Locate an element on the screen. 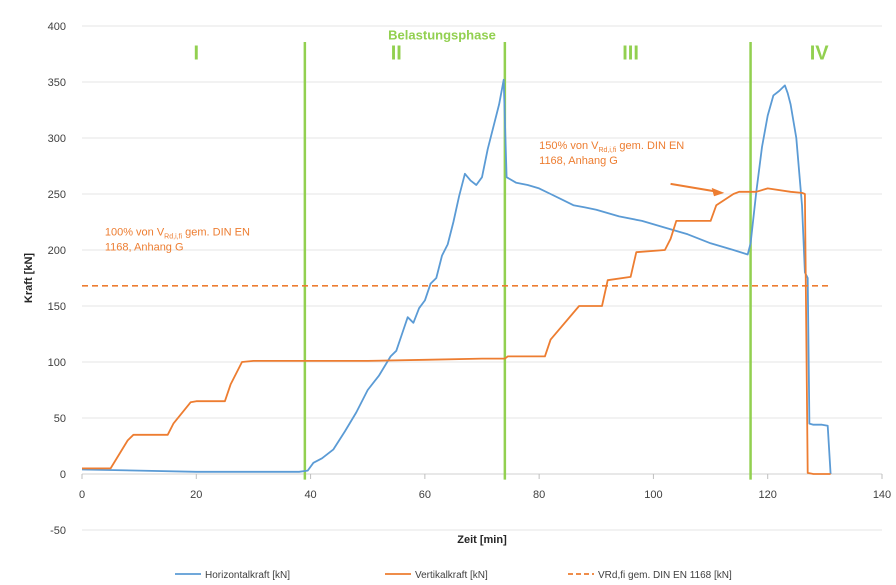 The width and height of the screenshot is (896, 585). x-tick-label: 20 is located at coordinates (196, 495).